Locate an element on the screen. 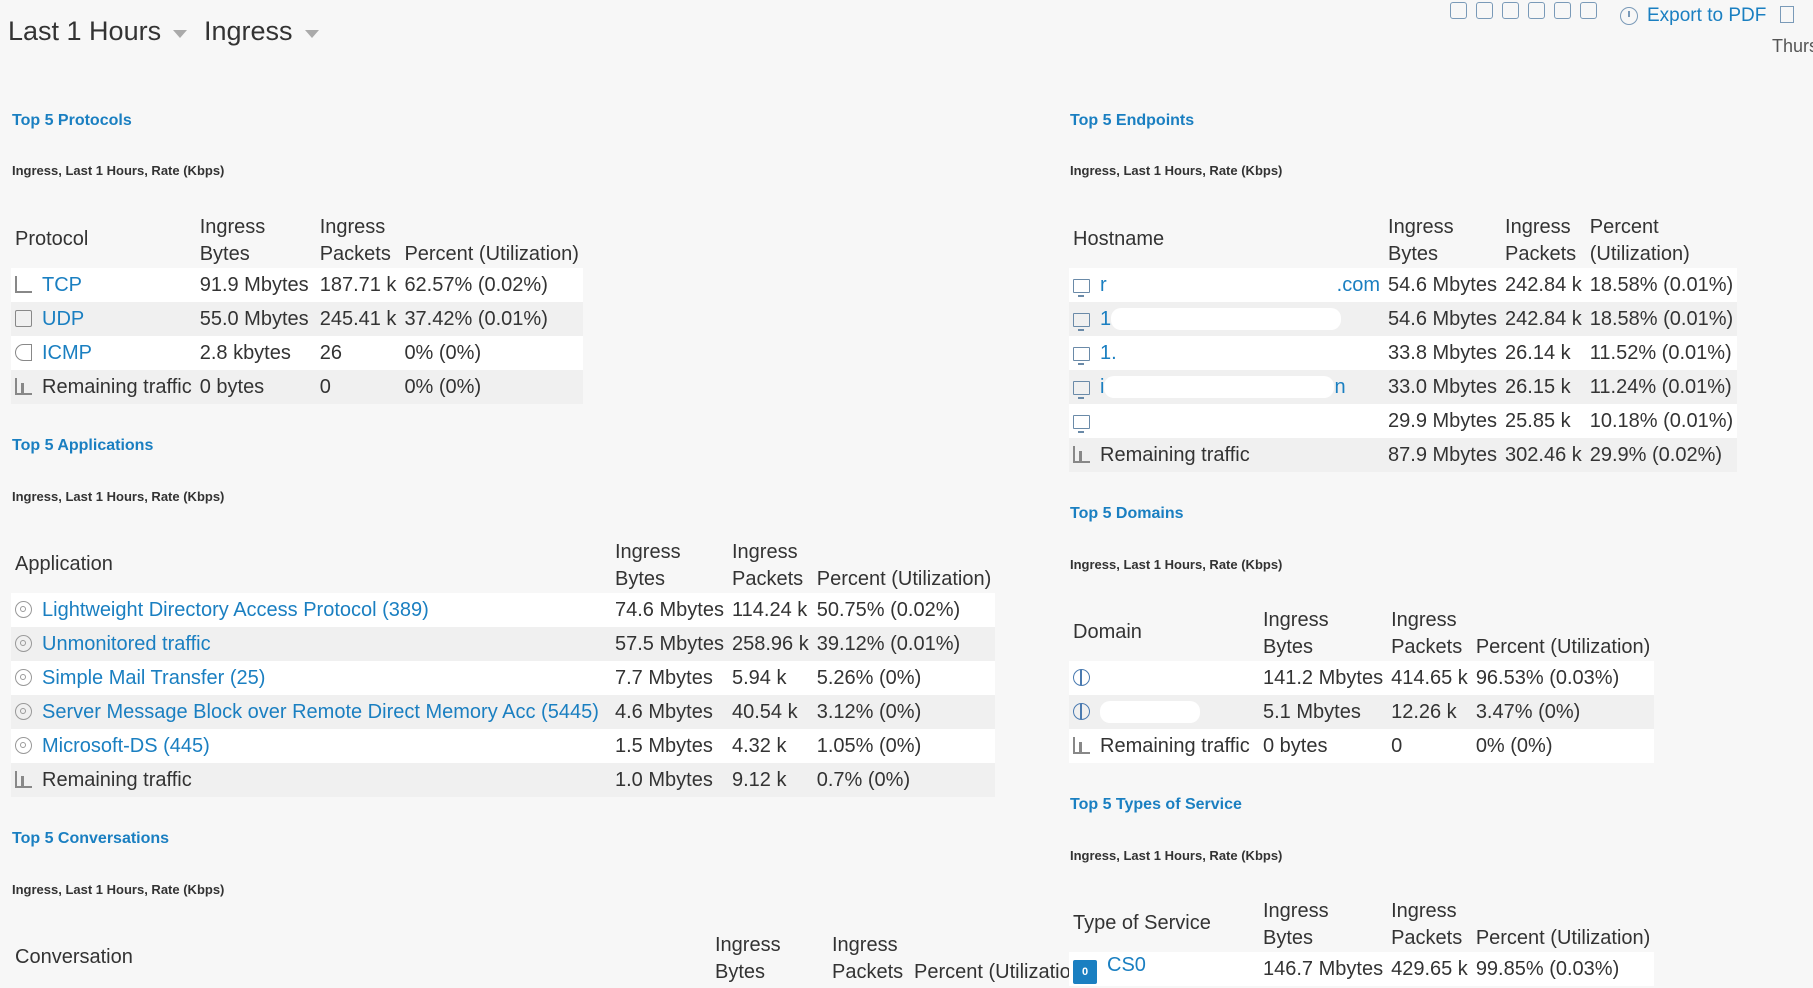 This screenshot has height=988, width=1813. row-link: ICMP is located at coordinates (67, 353).